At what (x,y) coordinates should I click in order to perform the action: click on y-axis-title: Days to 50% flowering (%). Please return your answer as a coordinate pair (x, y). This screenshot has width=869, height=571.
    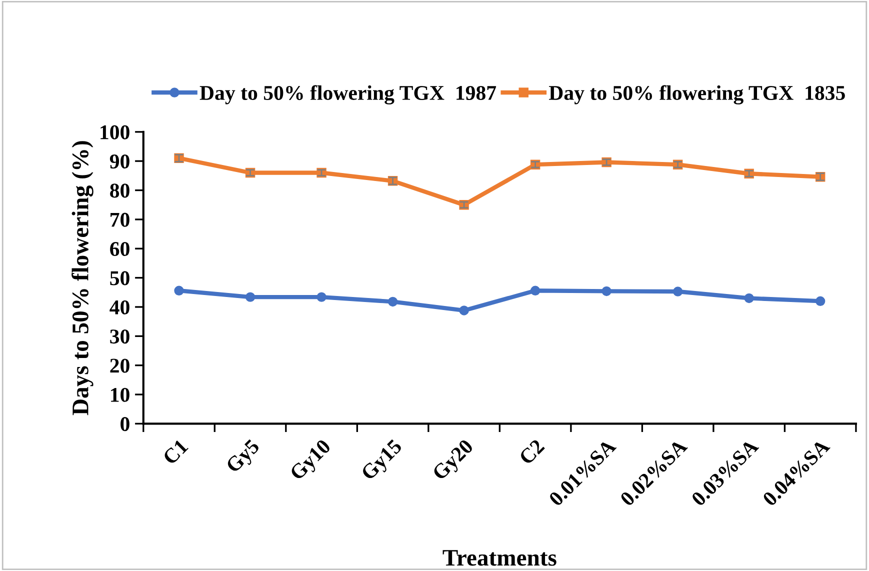
    Looking at the image, I should click on (83, 278).